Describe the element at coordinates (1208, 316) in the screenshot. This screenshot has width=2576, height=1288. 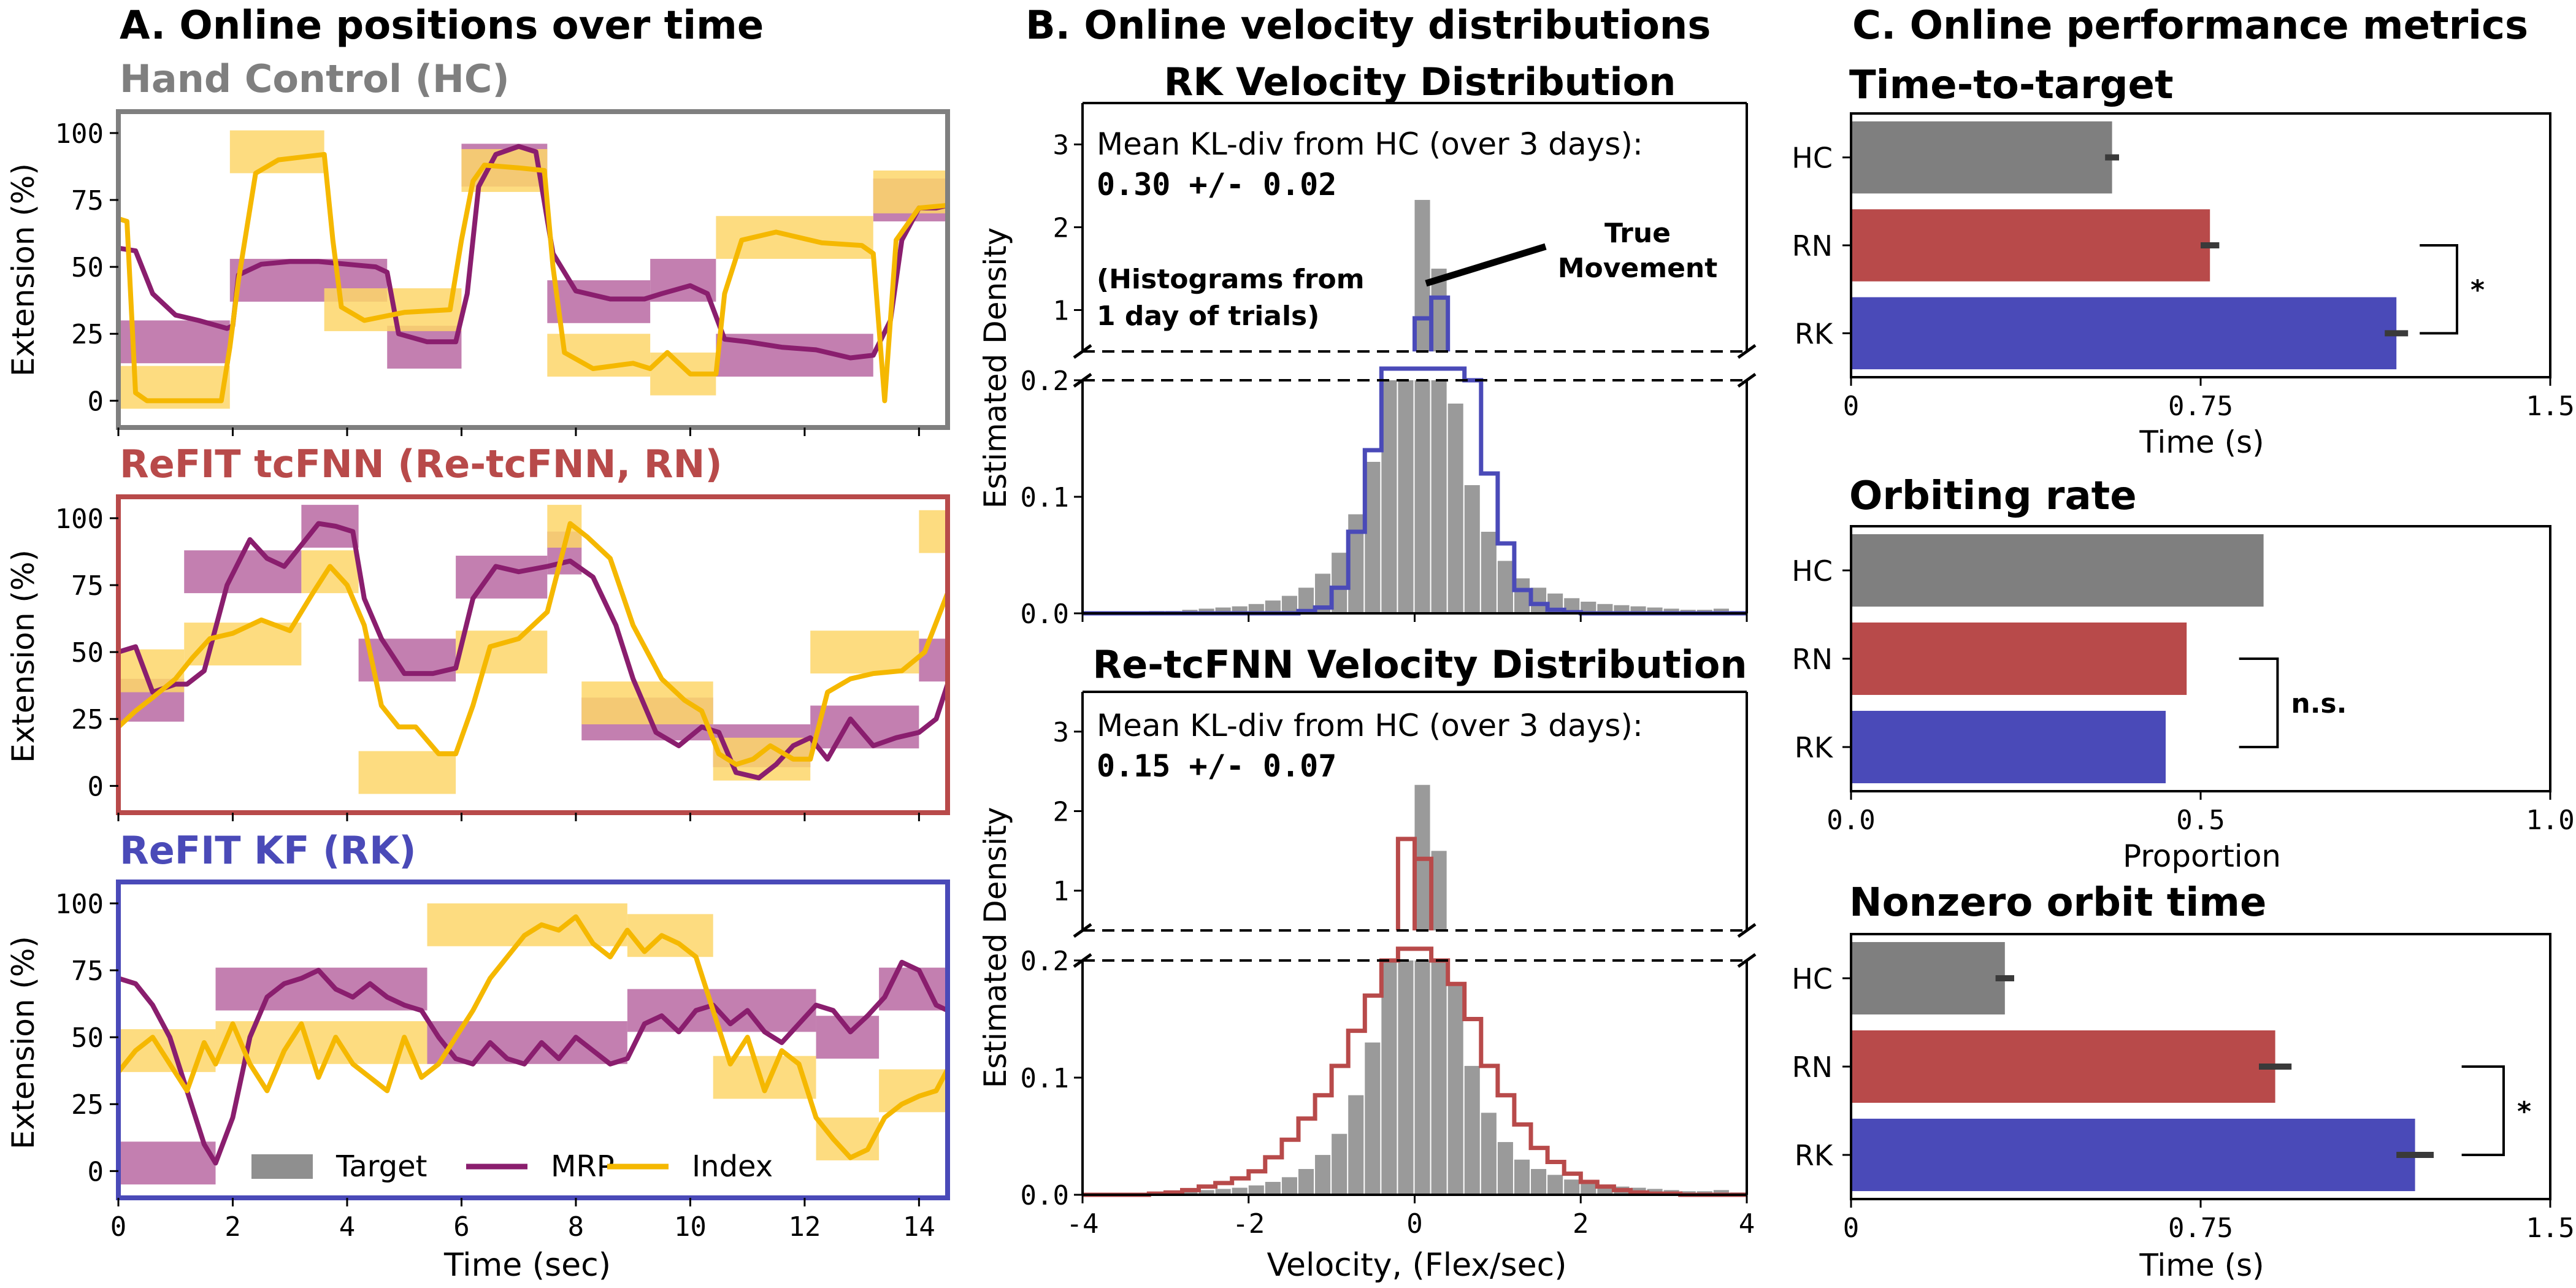
I see `histogram-note-line2: 1 day of trials)` at that location.